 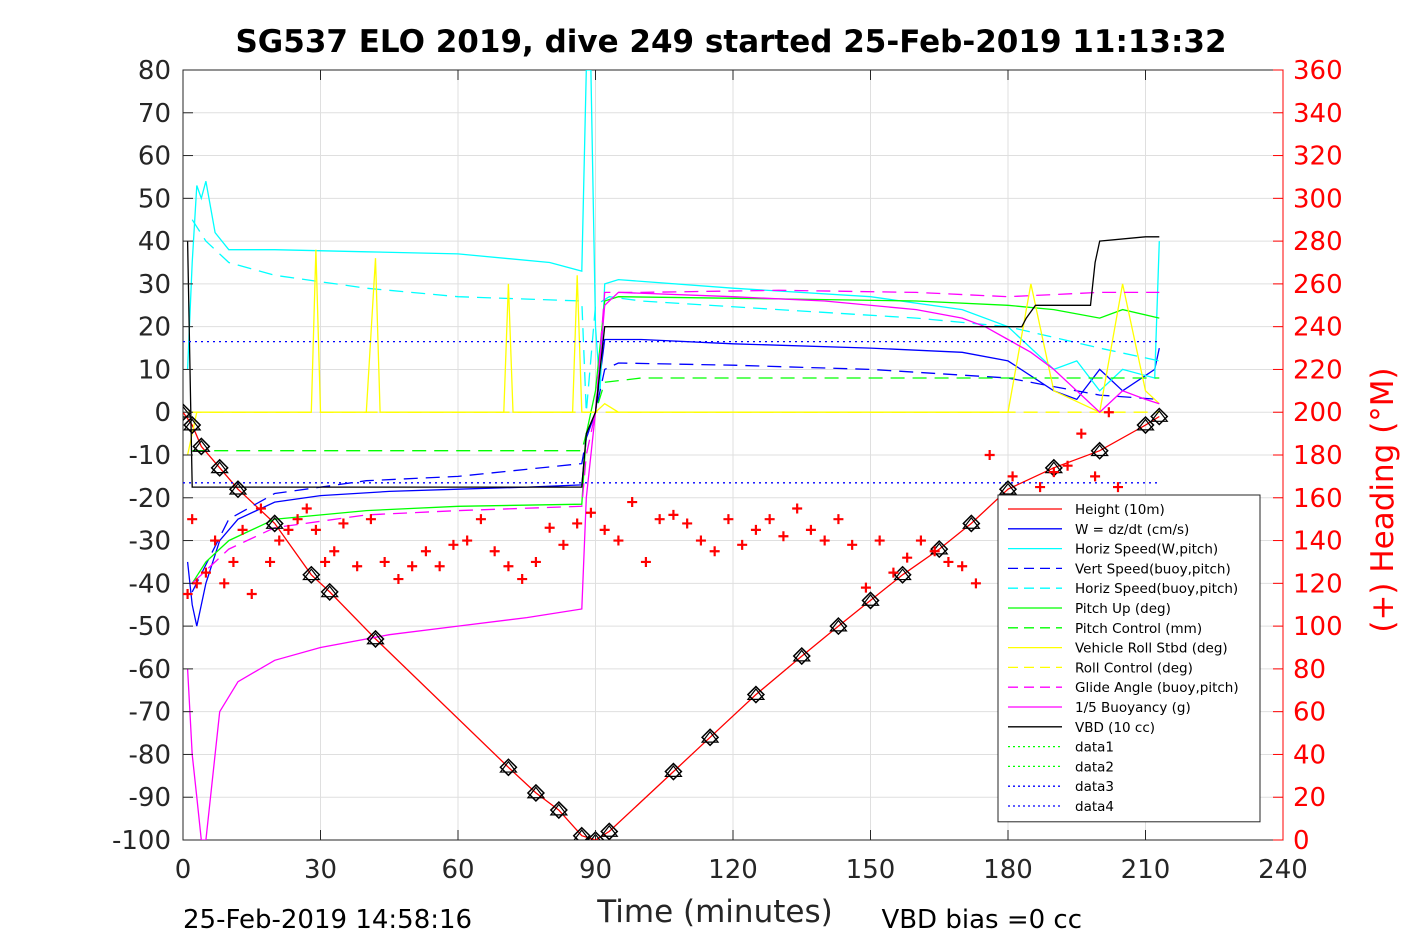 What do you see at coordinates (1129, 658) in the screenshot?
I see `legend-box` at bounding box center [1129, 658].